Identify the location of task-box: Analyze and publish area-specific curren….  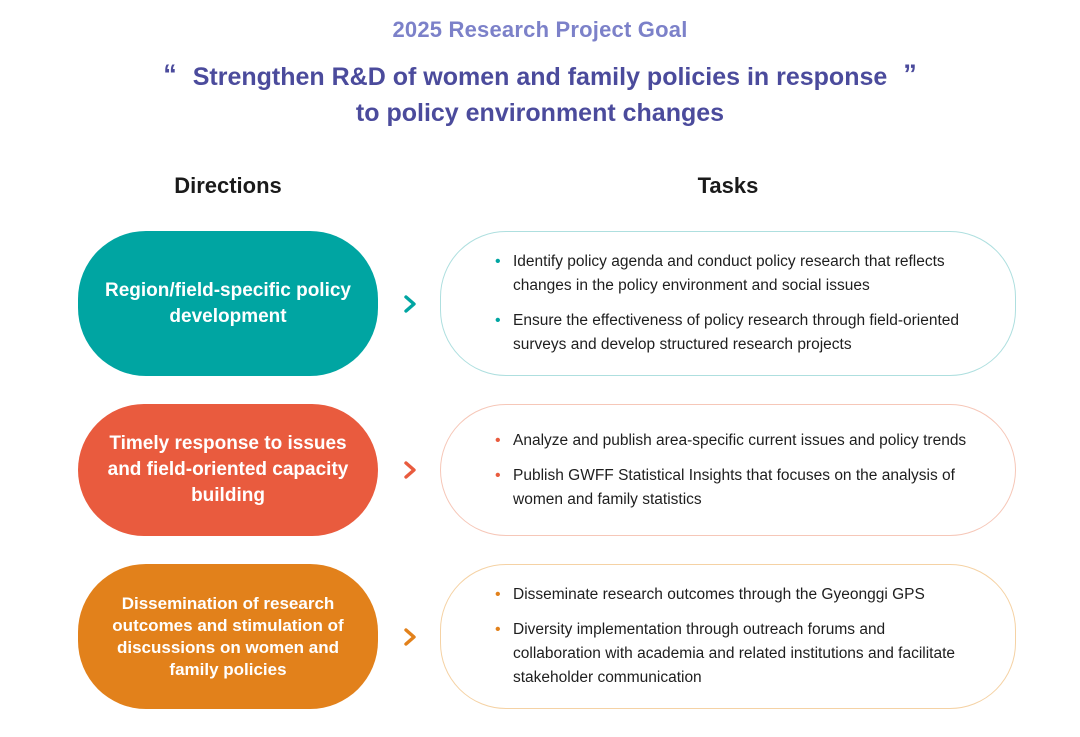
(728, 470).